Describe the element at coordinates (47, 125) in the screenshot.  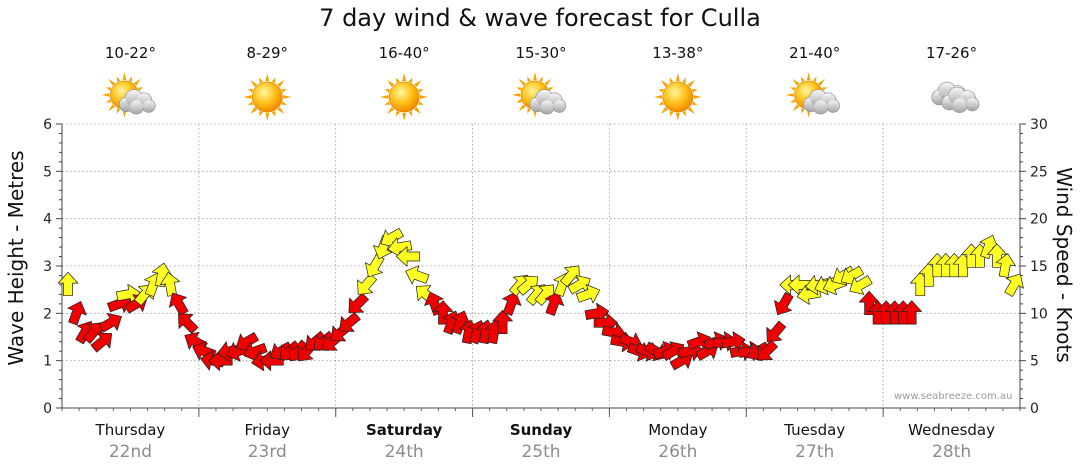
I see `left-tick-label: 6` at that location.